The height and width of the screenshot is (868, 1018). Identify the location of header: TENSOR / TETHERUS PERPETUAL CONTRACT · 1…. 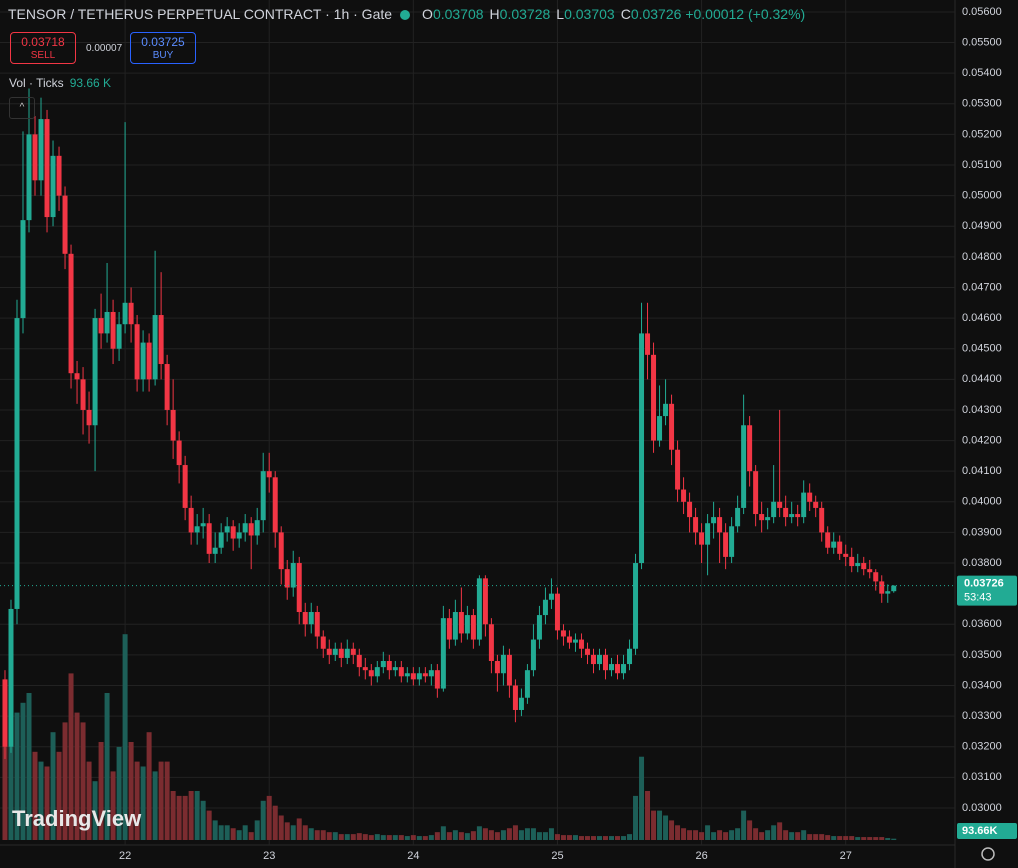
(406, 14).